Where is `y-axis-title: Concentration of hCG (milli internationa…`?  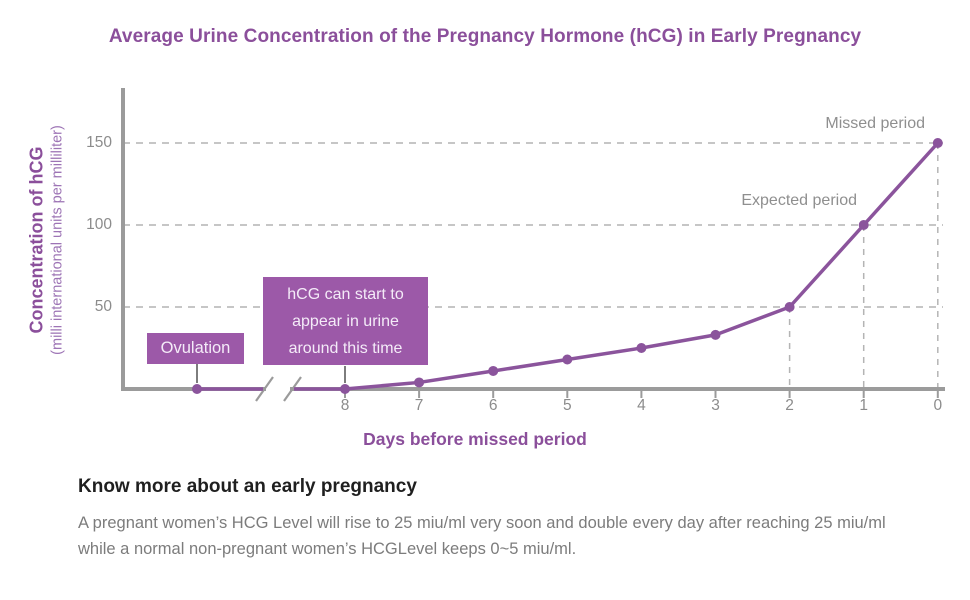 y-axis-title: Concentration of hCG (milli internationa… is located at coordinates (46, 240).